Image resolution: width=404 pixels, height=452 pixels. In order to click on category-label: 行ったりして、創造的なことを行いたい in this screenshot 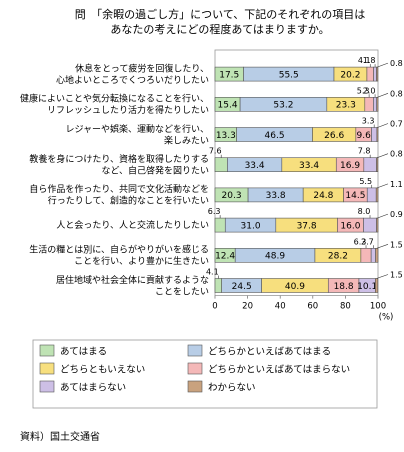, I will do `click(128, 201)`.